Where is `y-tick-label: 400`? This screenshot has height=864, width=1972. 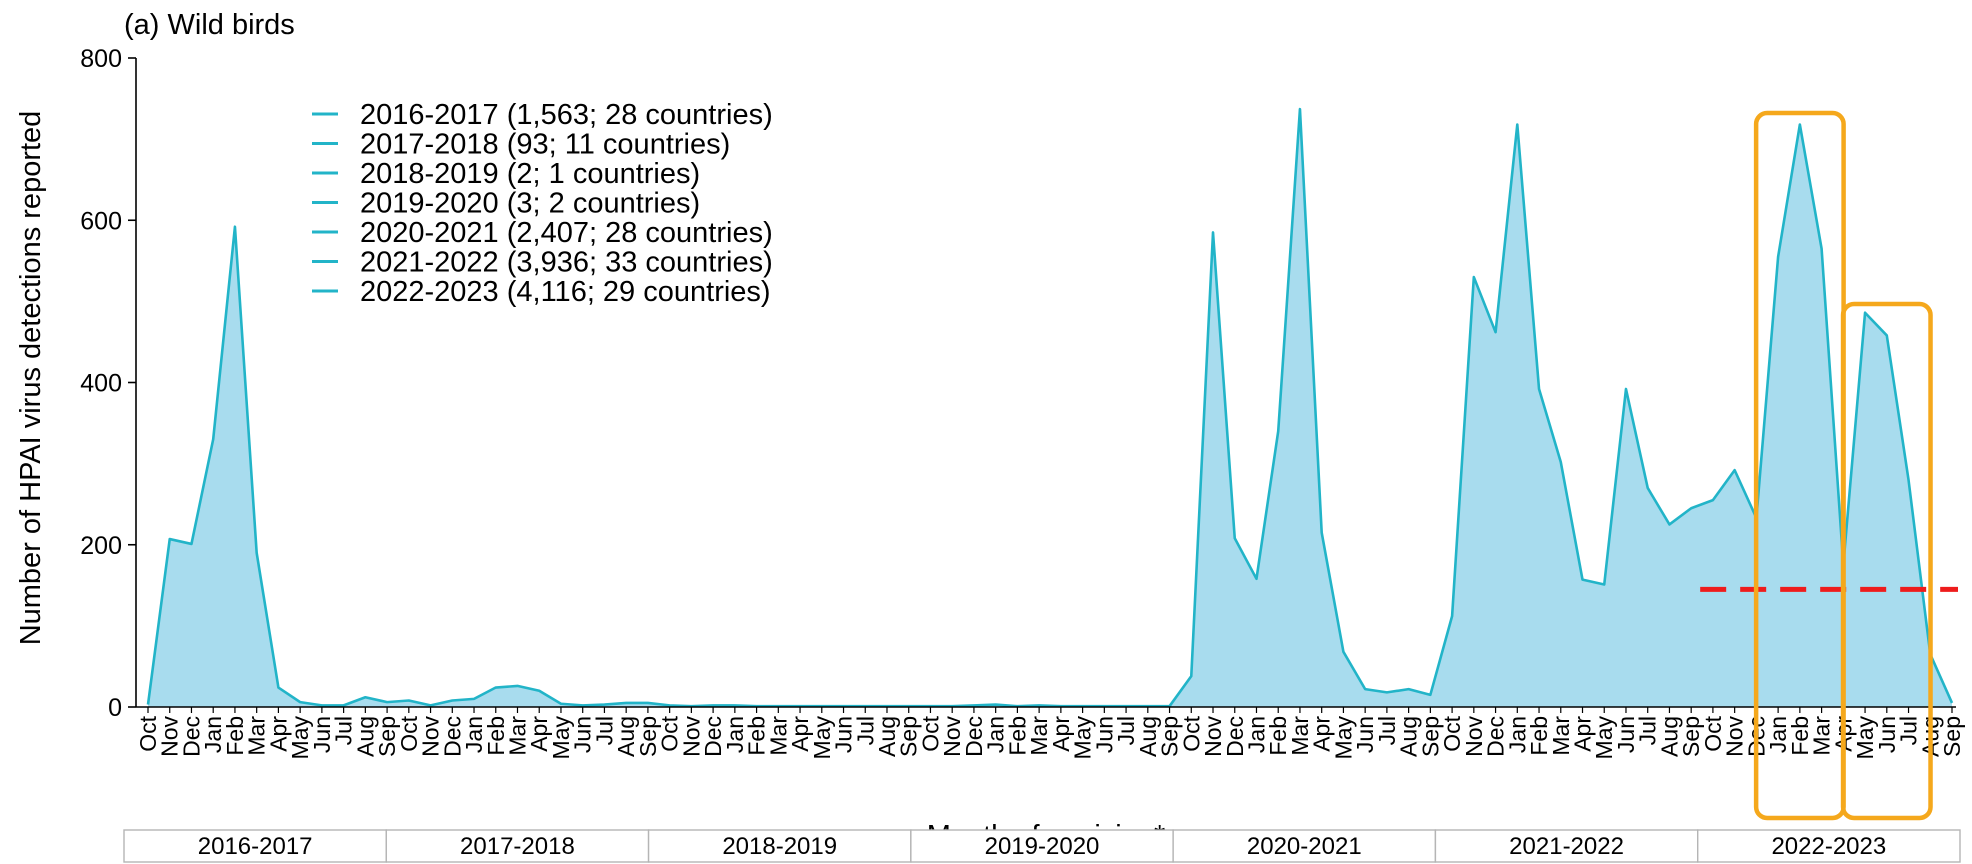
y-tick-label: 400 is located at coordinates (101, 384).